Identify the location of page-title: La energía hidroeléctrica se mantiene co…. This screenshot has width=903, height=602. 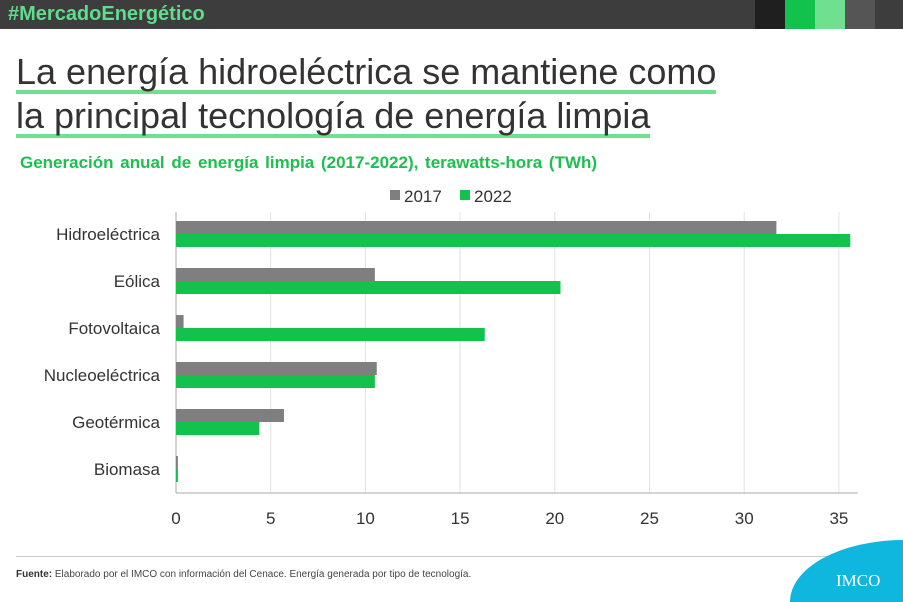
(451, 94).